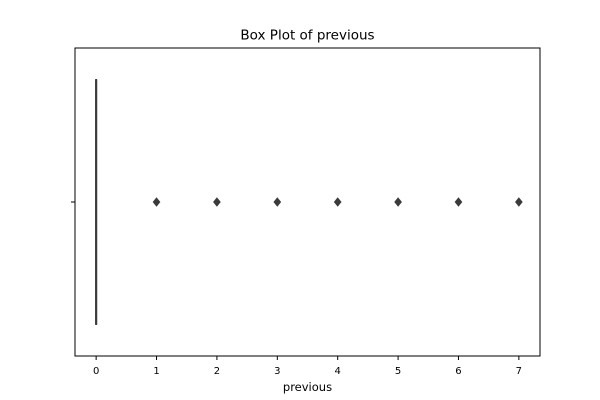  I want to click on x-tick-label: 5, so click(398, 371).